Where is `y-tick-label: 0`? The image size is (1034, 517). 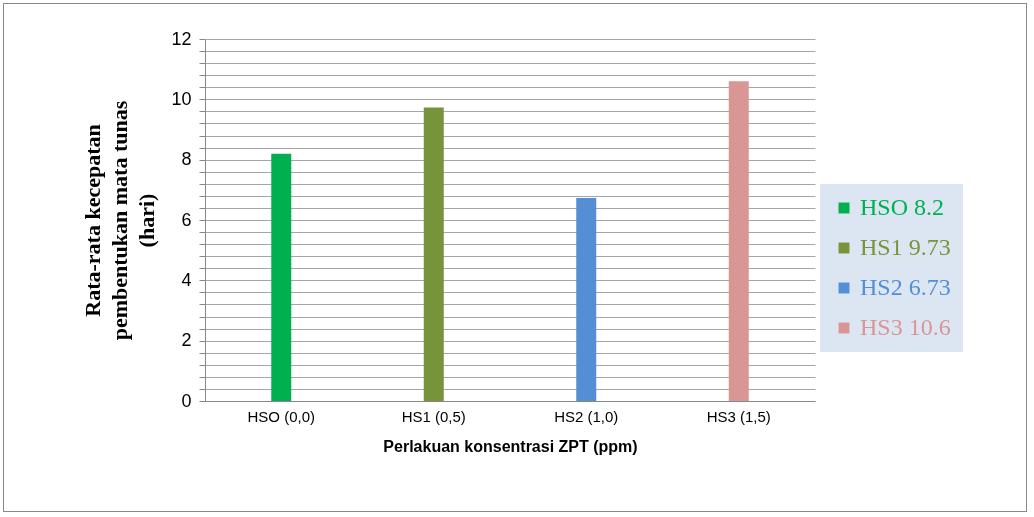 y-tick-label: 0 is located at coordinates (186, 400).